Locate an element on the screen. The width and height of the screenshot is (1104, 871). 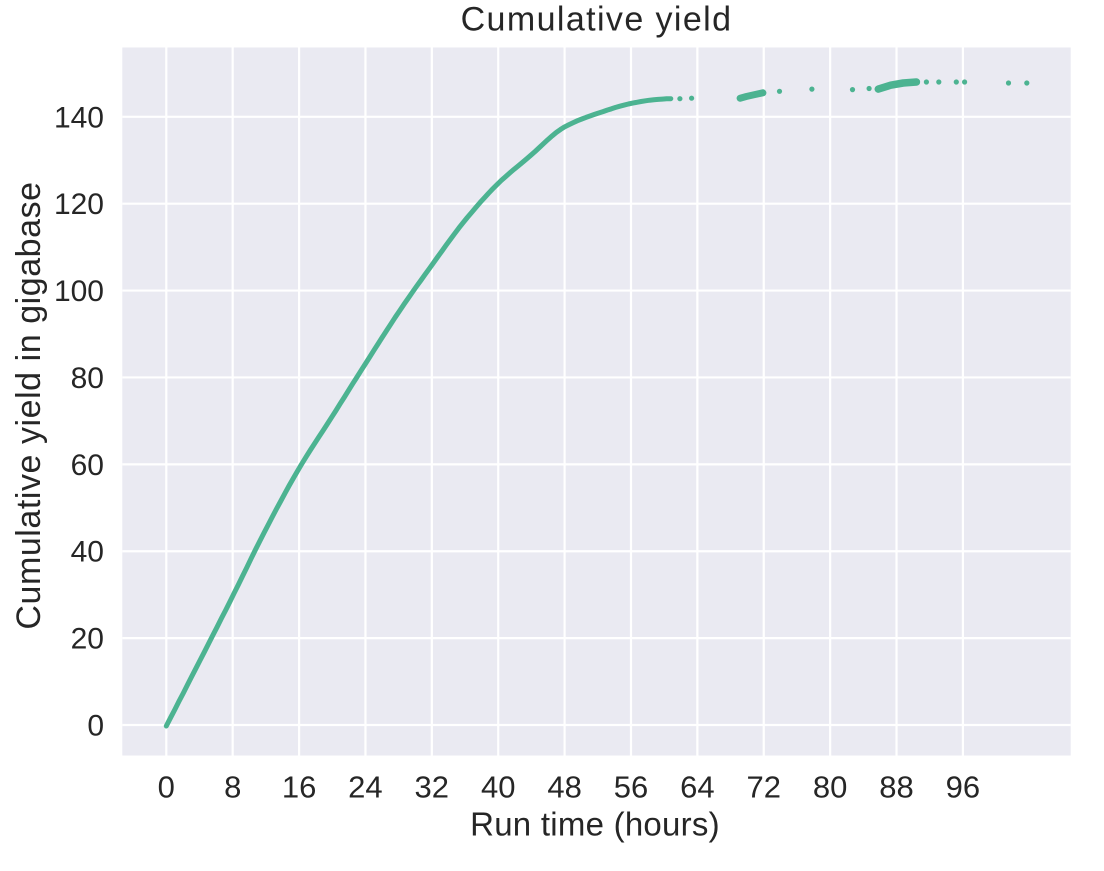
svg-text: 8 is located at coordinates (232, 787).